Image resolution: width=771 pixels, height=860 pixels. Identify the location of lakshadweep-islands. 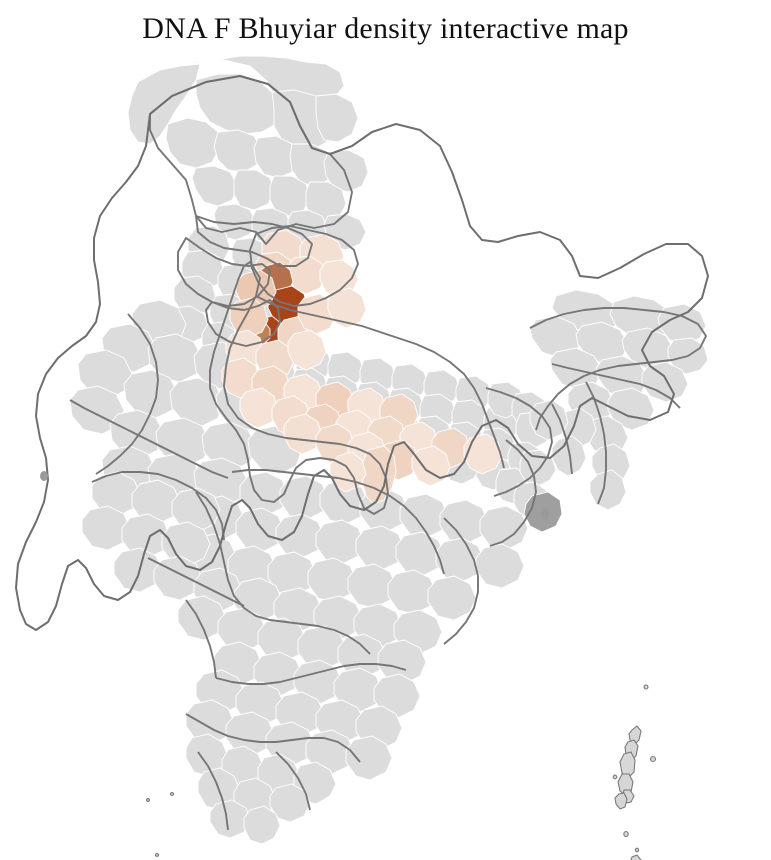
(160, 825).